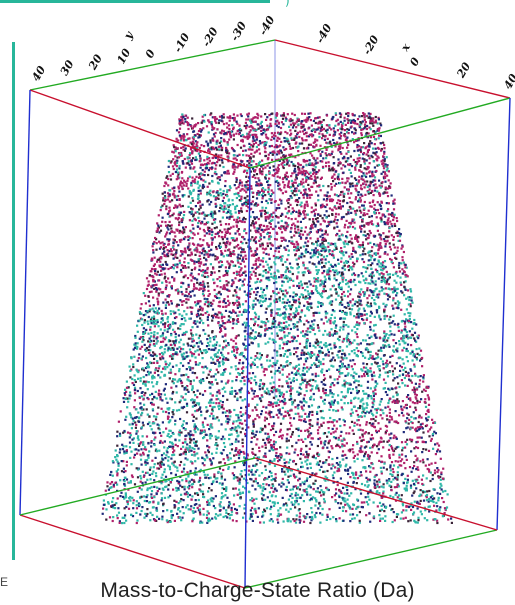 The width and height of the screenshot is (515, 605). I want to click on corner-mark: E, so click(4, 582).